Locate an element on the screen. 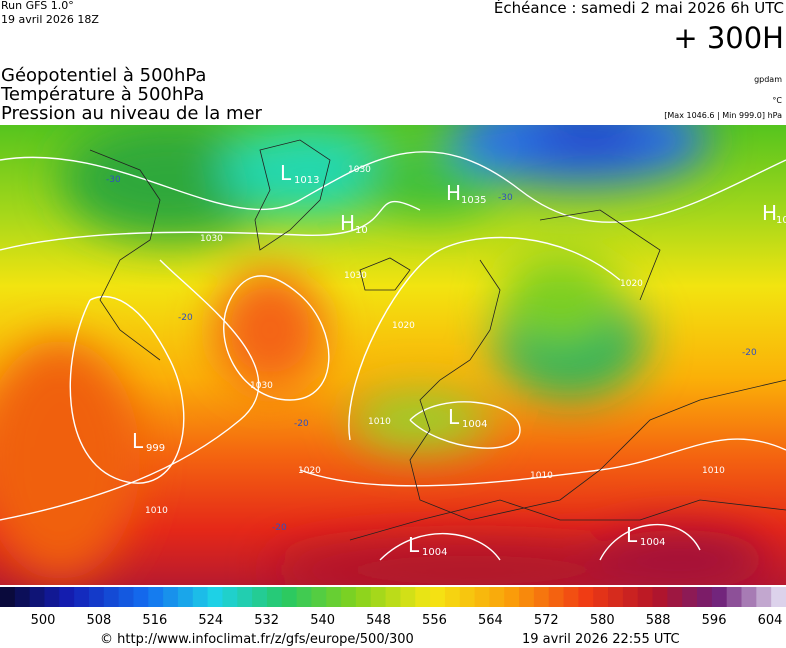 Image resolution: width=786 pixels, height=648 pixels. colorbar-label: 532 is located at coordinates (266, 620).